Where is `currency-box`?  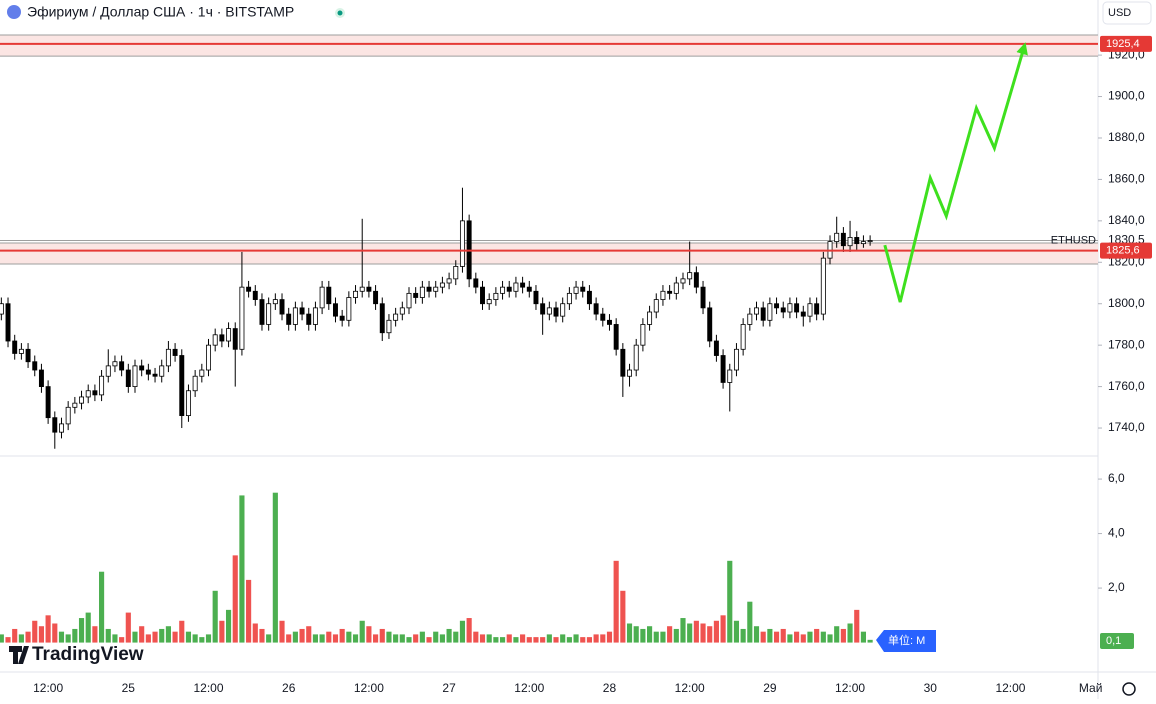 currency-box is located at coordinates (1127, 13).